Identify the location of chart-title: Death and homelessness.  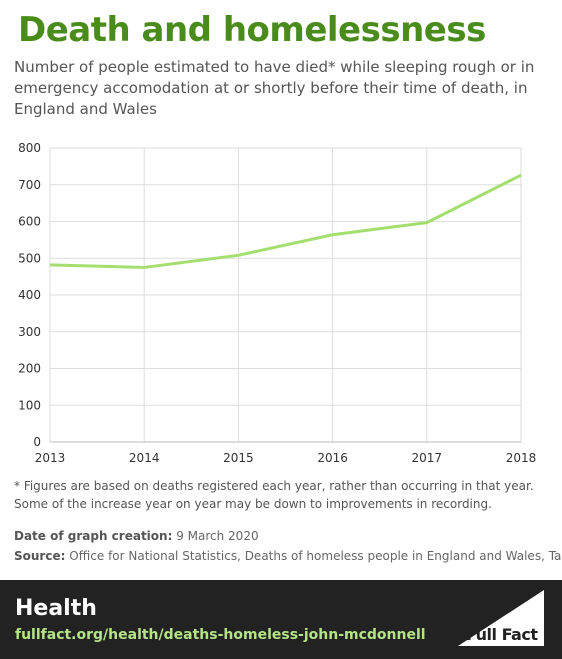
(252, 30).